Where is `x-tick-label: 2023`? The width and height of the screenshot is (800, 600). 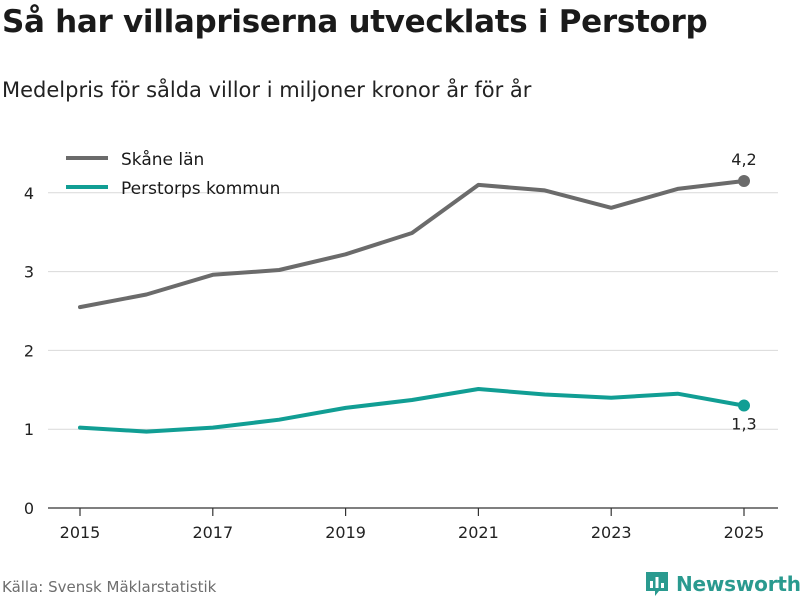
x-tick-label: 2023 is located at coordinates (611, 532).